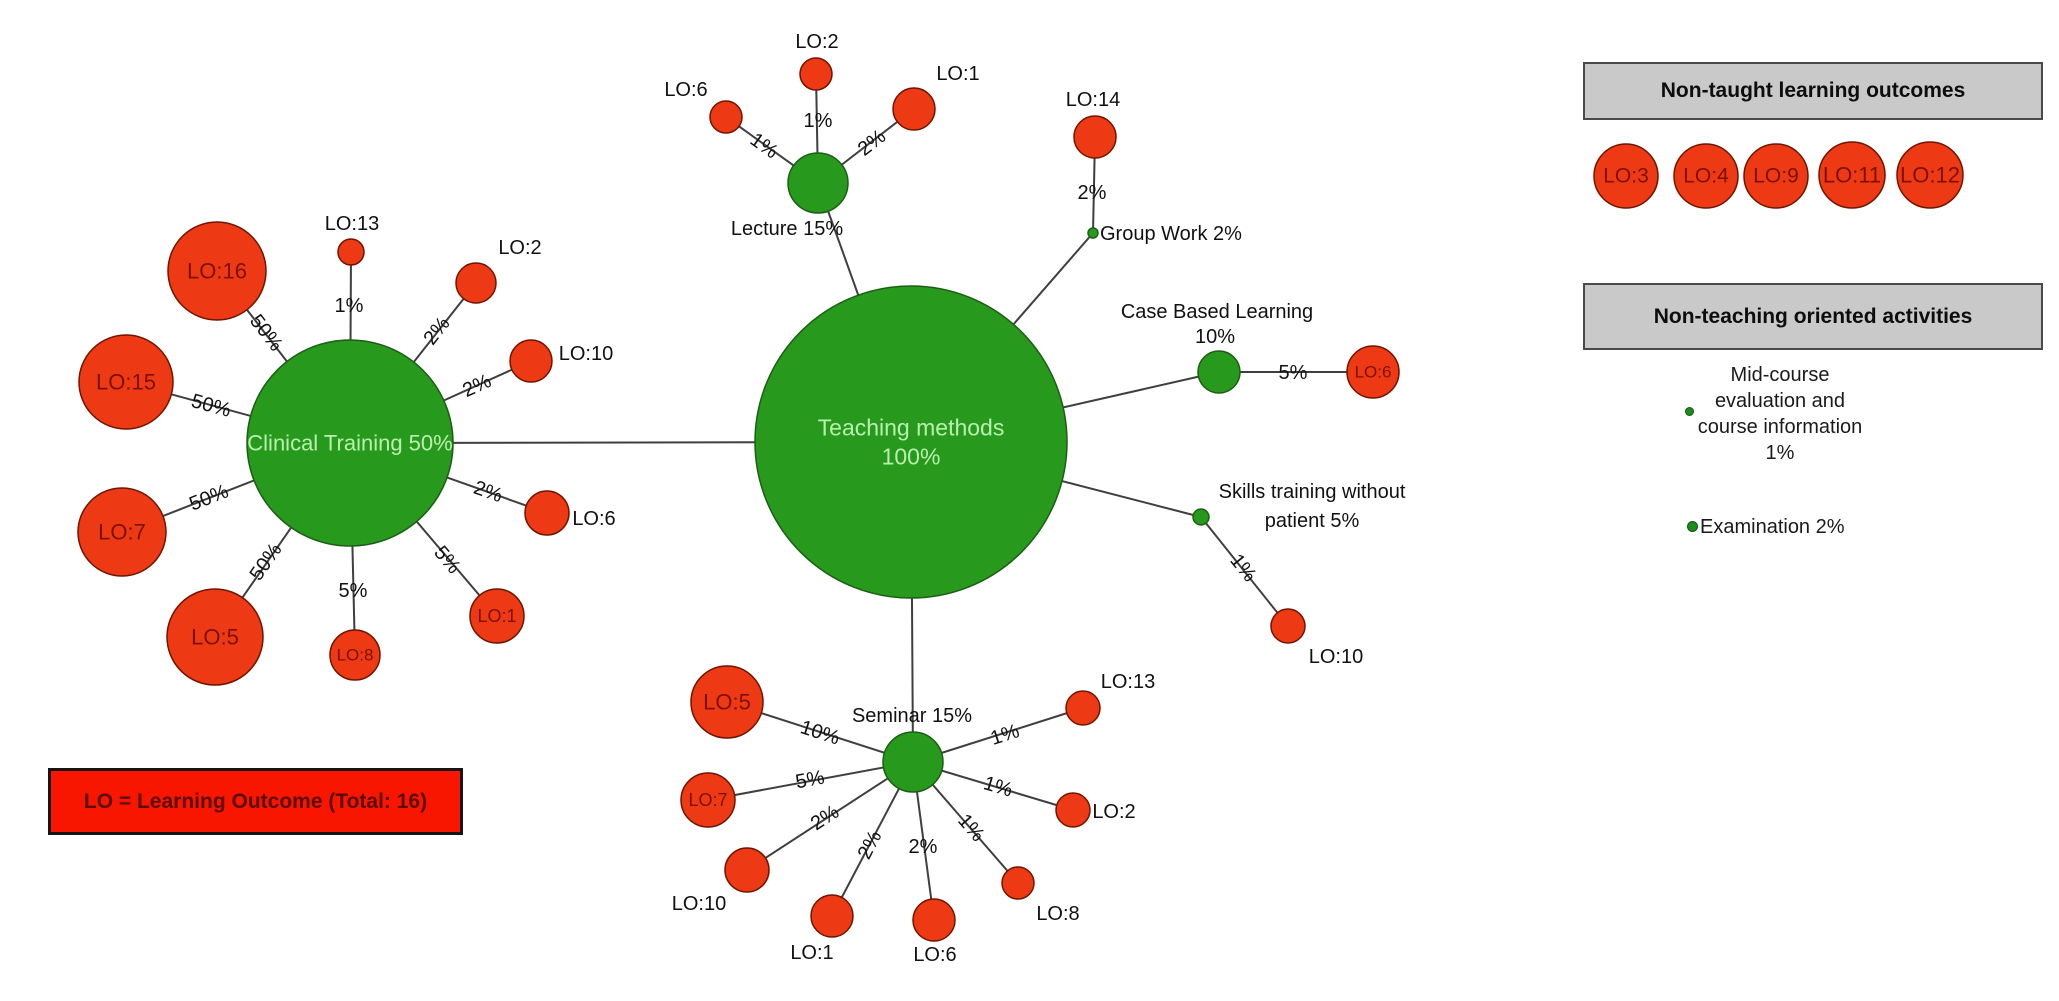  What do you see at coordinates (353, 591) in the screenshot?
I see `edge-label-clinical-c8: 5%` at bounding box center [353, 591].